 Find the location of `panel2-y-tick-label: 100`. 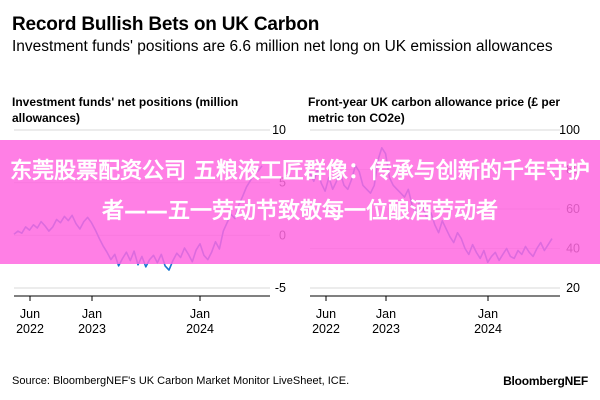

panel2-y-tick-label: 100 is located at coordinates (569, 130).